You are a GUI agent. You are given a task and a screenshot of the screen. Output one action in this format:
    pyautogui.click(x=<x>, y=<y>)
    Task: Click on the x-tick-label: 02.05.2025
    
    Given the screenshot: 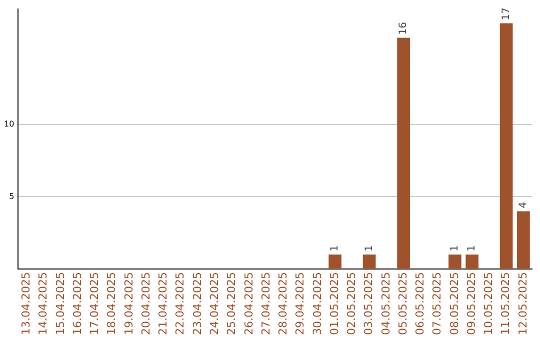 What is the action you would take?
    pyautogui.click(x=351, y=304)
    